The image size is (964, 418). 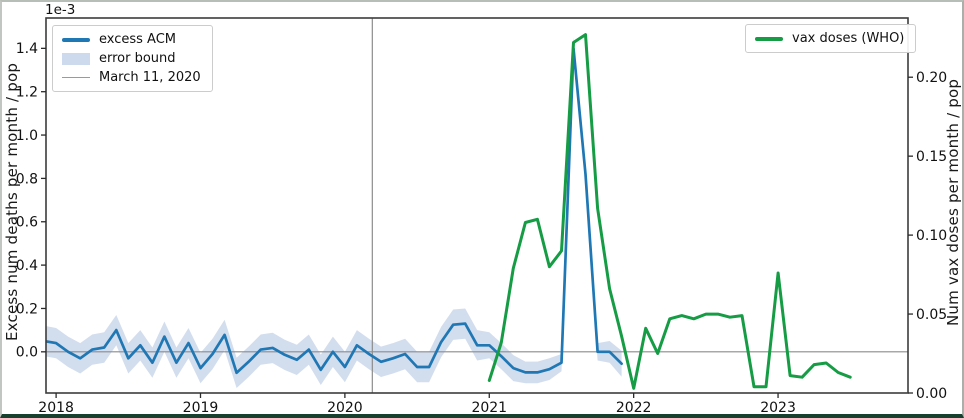 I want to click on left-axis-title: Excess num deaths per month / pop, so click(x=12, y=202).